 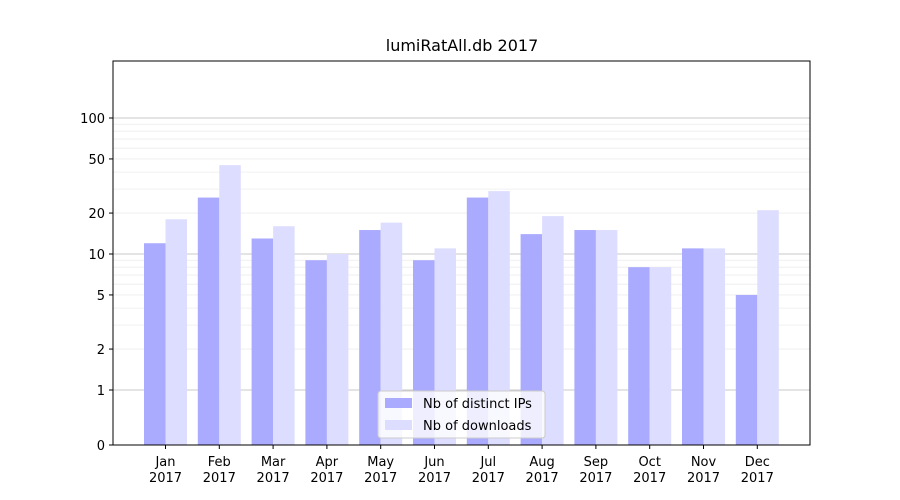 What do you see at coordinates (327, 462) in the screenshot?
I see `x-tick-label-month: Apr` at bounding box center [327, 462].